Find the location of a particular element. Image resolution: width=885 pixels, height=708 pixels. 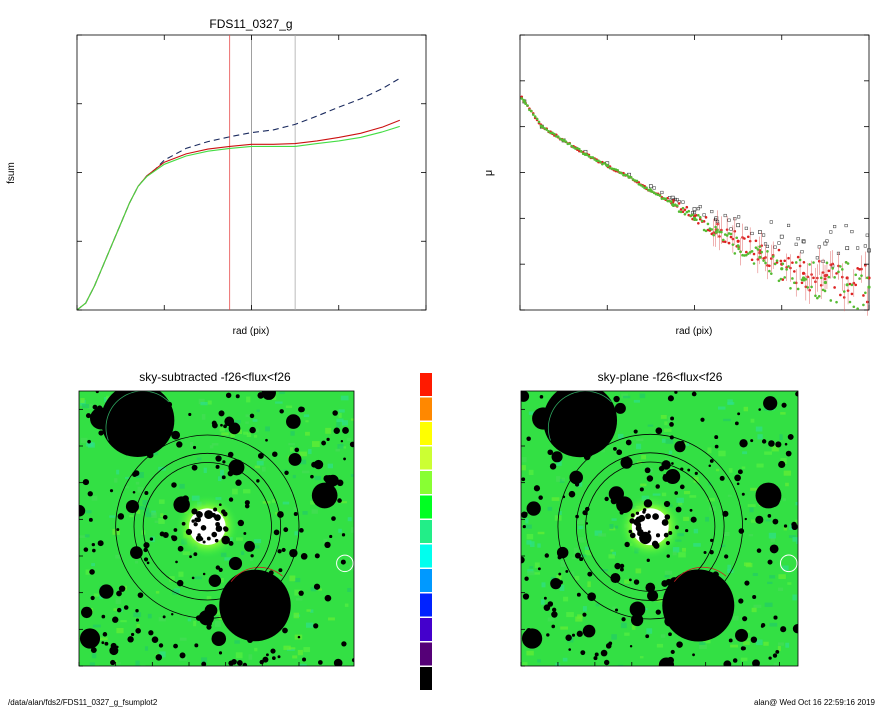

colorbar-swatch is located at coordinates (426, 507).